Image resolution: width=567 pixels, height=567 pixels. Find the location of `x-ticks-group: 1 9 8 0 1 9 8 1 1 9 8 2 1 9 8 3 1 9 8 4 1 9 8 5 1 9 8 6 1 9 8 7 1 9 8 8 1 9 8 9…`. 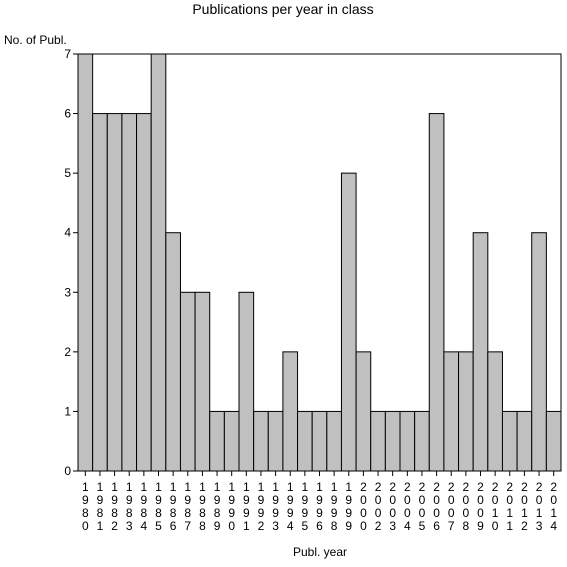

x-ticks-group: 1 9 8 0 1 9 8 1 1 9 8 2 1 9 8 3 1 9 8 4 1 9 8 5 1 9 8 6 1 9 8 7 1 9 8 8 1 9 8 9… is located at coordinates (319, 502).